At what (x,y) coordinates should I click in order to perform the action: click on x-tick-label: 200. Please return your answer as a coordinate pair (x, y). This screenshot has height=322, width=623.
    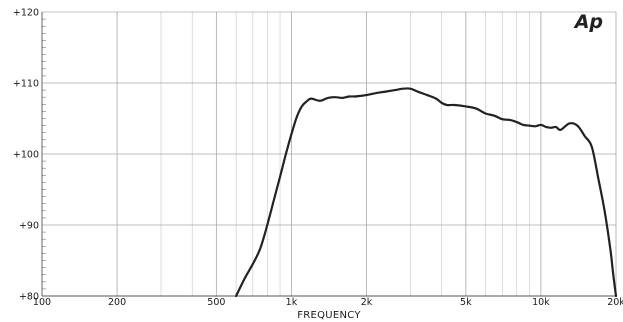
    Looking at the image, I should click on (117, 302).